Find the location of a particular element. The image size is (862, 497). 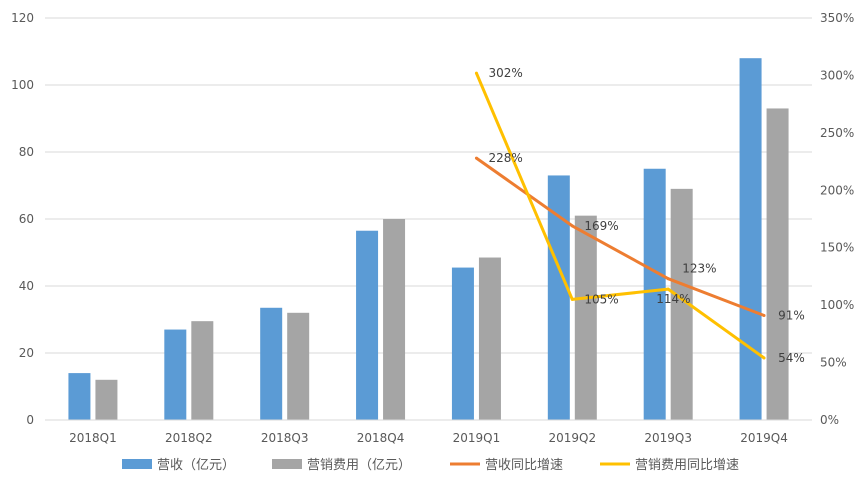

data-label: 228% is located at coordinates (505, 158).